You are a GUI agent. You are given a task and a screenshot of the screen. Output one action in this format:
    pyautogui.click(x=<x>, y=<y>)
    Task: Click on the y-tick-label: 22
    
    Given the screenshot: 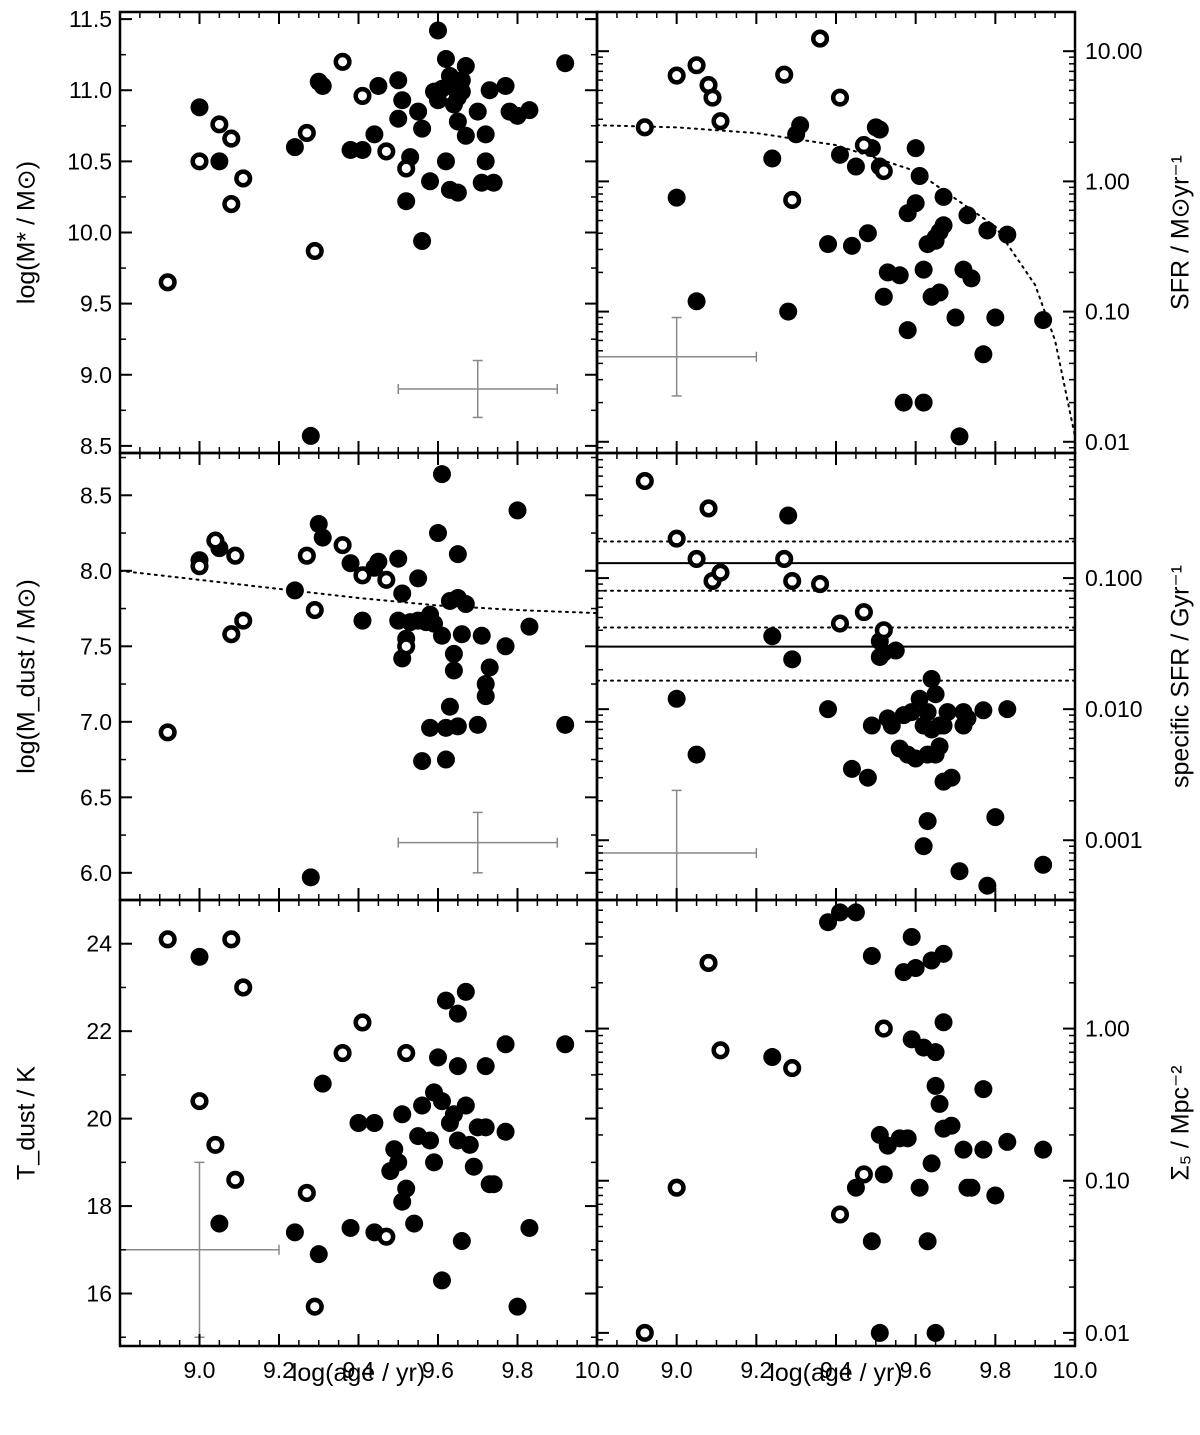 What is the action you would take?
    pyautogui.click(x=99, y=1031)
    